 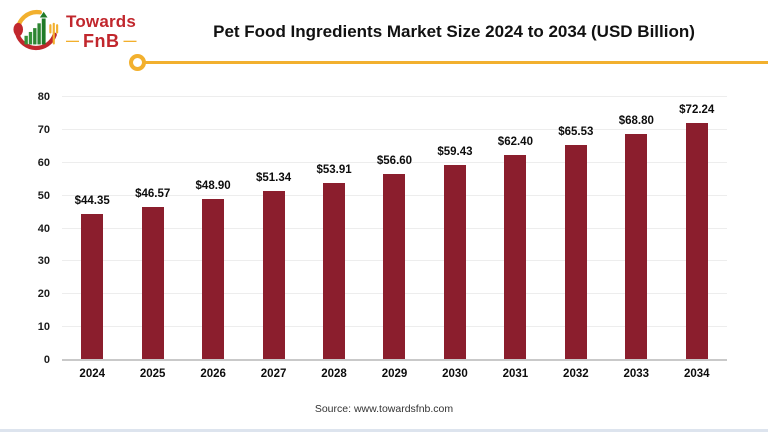 I want to click on x-axis-label: 2033, so click(x=636, y=374).